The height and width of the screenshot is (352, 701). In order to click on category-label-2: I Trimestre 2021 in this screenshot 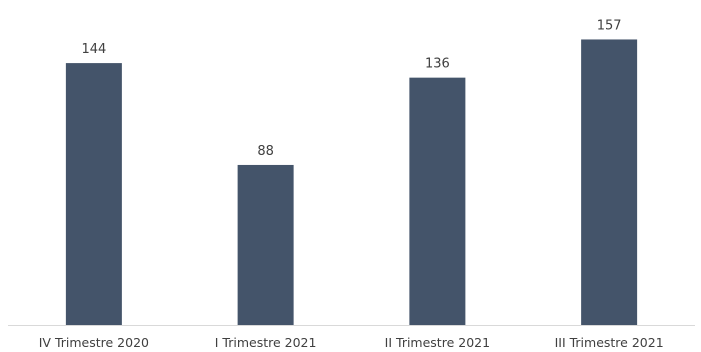, I will do `click(266, 342)`.